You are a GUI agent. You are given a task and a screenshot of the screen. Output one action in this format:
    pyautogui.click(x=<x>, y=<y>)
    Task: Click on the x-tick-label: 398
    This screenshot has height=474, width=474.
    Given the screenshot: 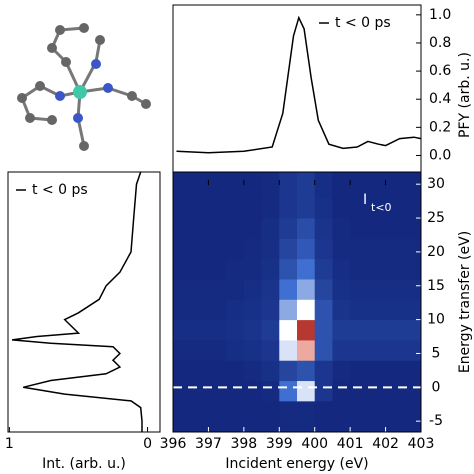 What is the action you would take?
    pyautogui.click(x=243, y=444)
    